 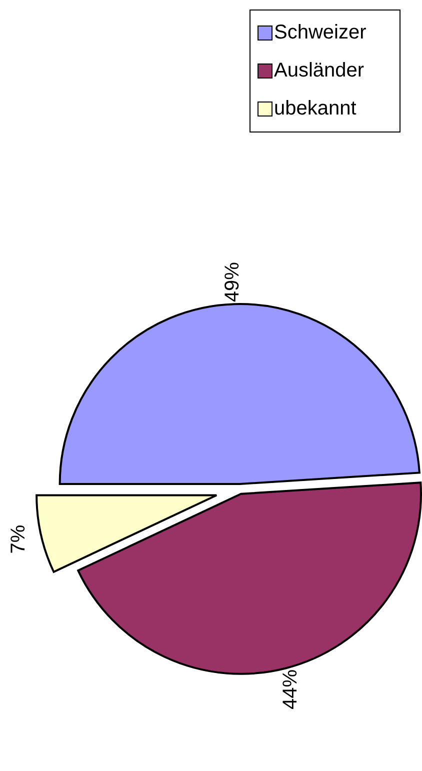 What do you see at coordinates (315, 108) in the screenshot?
I see `legend-label: ubekannt` at bounding box center [315, 108].